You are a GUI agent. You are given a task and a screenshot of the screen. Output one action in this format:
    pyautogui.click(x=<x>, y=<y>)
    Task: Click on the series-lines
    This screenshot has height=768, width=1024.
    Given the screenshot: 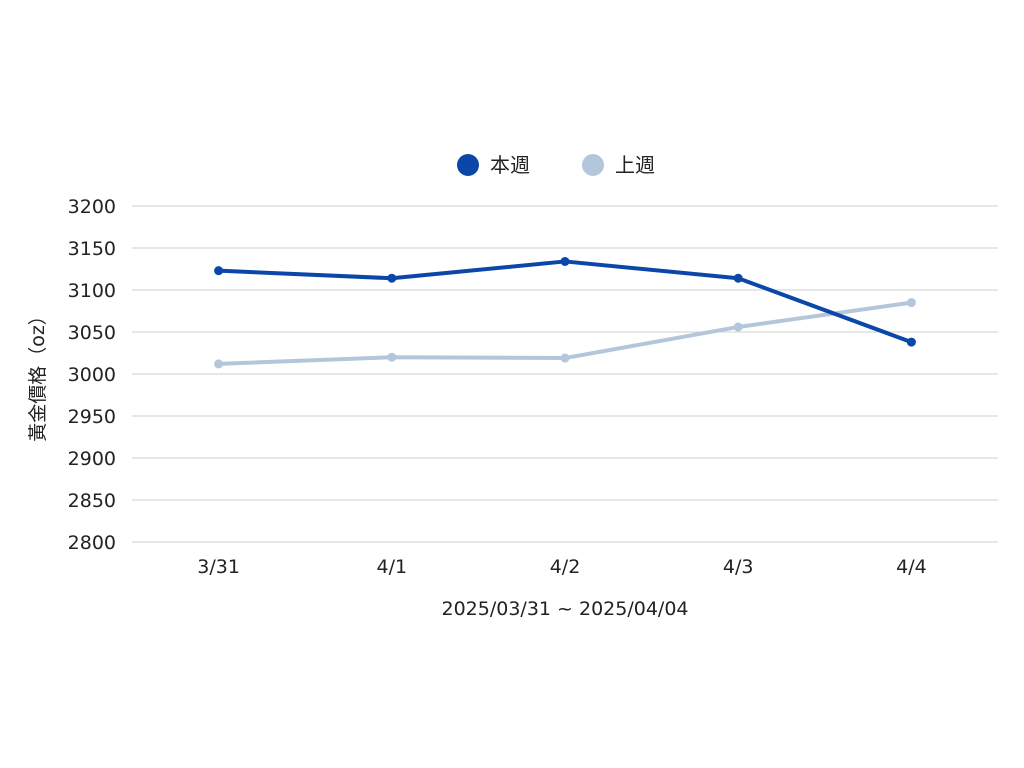 What is the action you would take?
    pyautogui.click(x=565, y=312)
    